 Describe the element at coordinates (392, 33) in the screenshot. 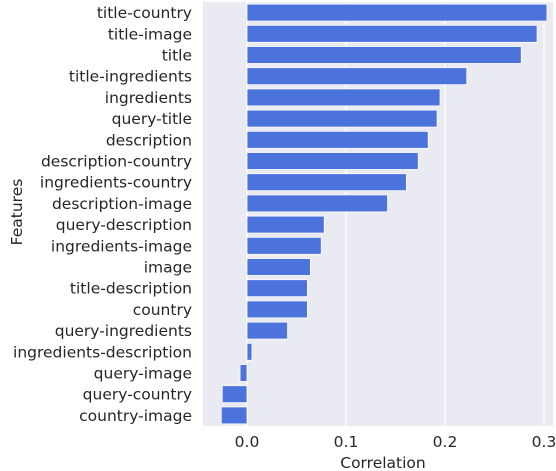

I see `bar-title-image` at that location.